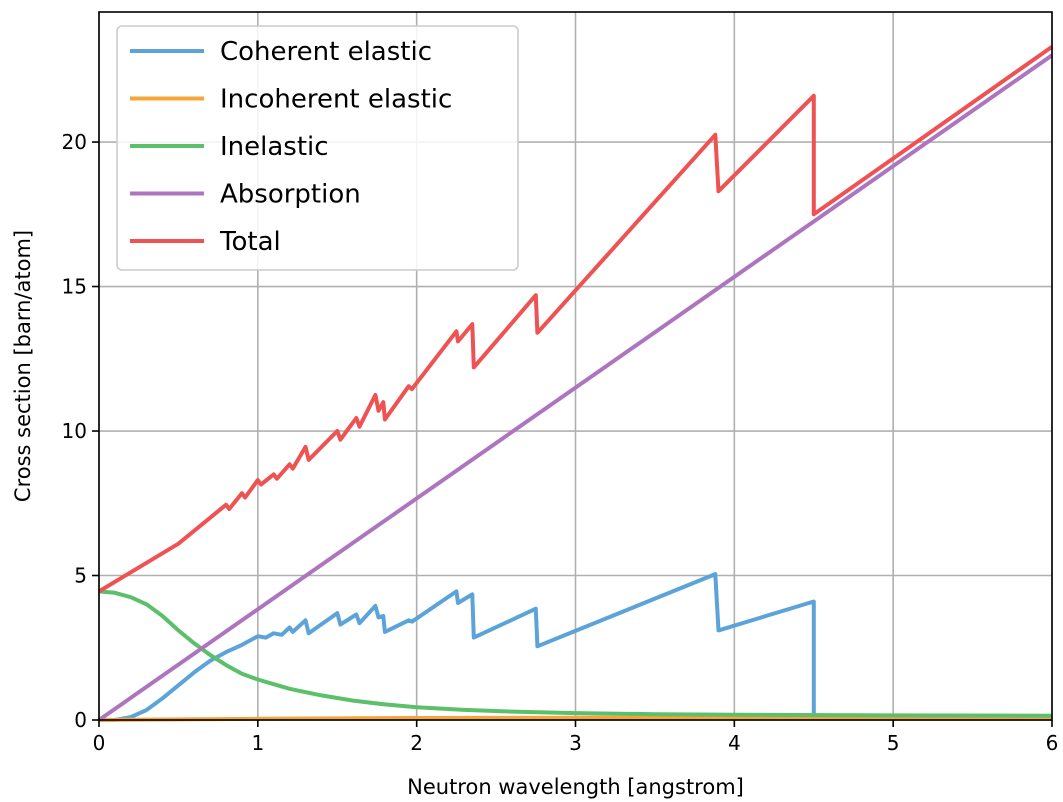 The width and height of the screenshot is (1063, 802). I want to click on legend-label-inelastic: Inelastic, so click(274, 147).